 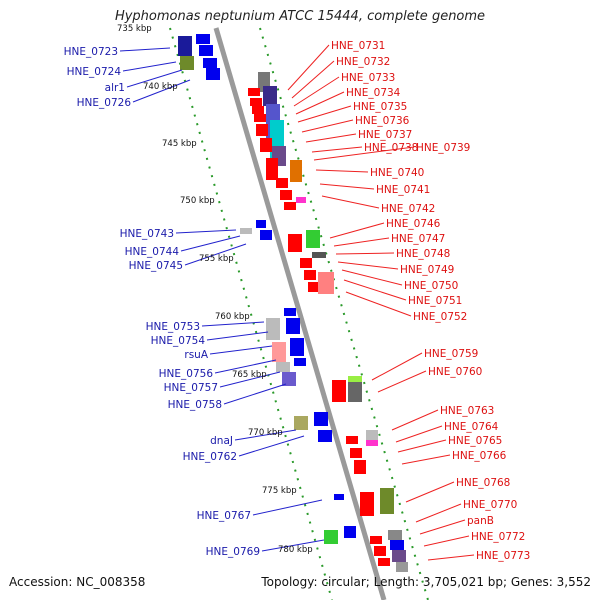 What do you see at coordinates (471, 427) in the screenshot?
I see `gene-label: HNE_0764` at bounding box center [471, 427].